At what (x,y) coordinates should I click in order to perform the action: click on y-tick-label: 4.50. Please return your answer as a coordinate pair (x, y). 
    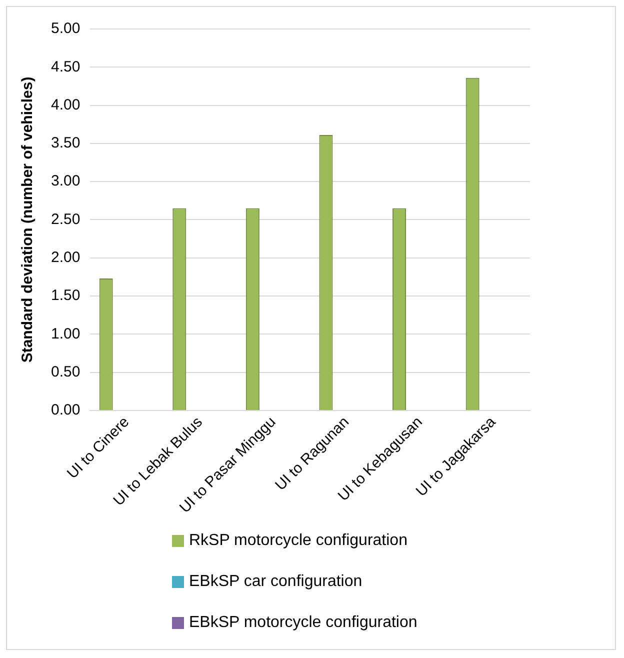
    Looking at the image, I should click on (65, 67).